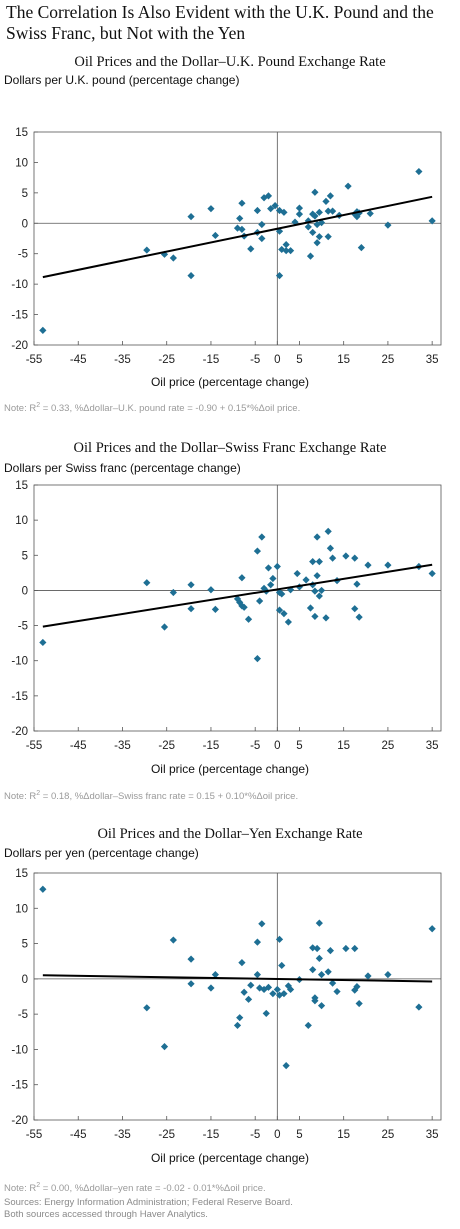 This screenshot has height=1229, width=460. Describe the element at coordinates (255, 360) in the screenshot. I see `x-tick-label: -5` at that location.